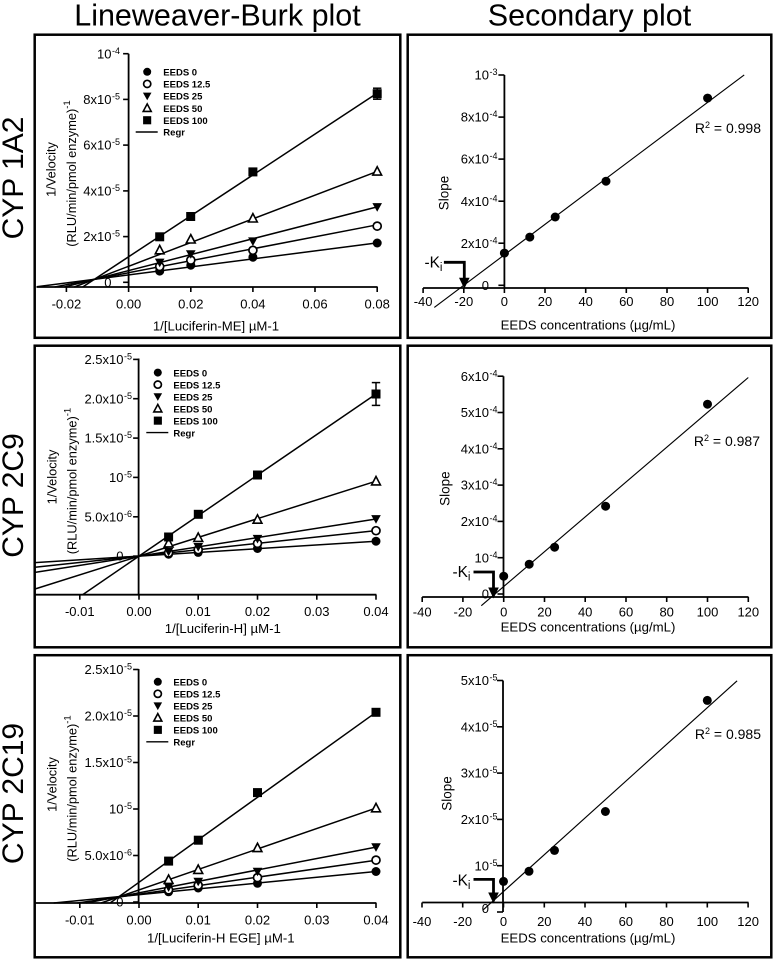 This screenshot has width=774, height=965. I want to click on svg-text: 1/[Luciferin-ME] µM-1, so click(216, 326).